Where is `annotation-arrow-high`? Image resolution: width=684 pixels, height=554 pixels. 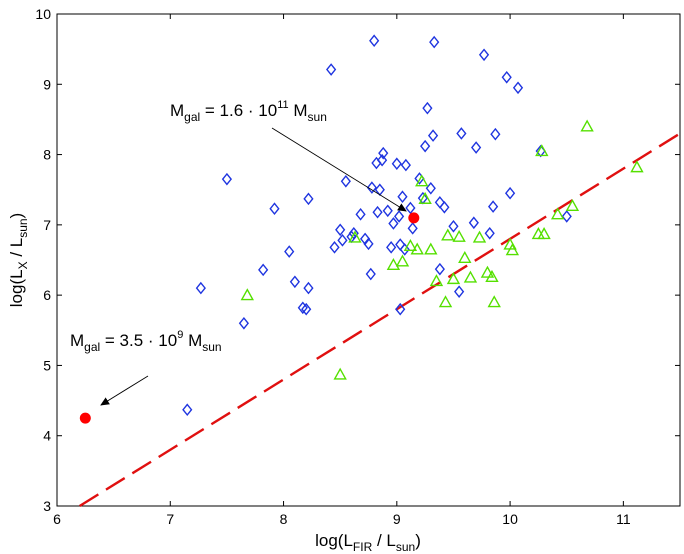
annotation-arrow-high is located at coordinates (339, 169).